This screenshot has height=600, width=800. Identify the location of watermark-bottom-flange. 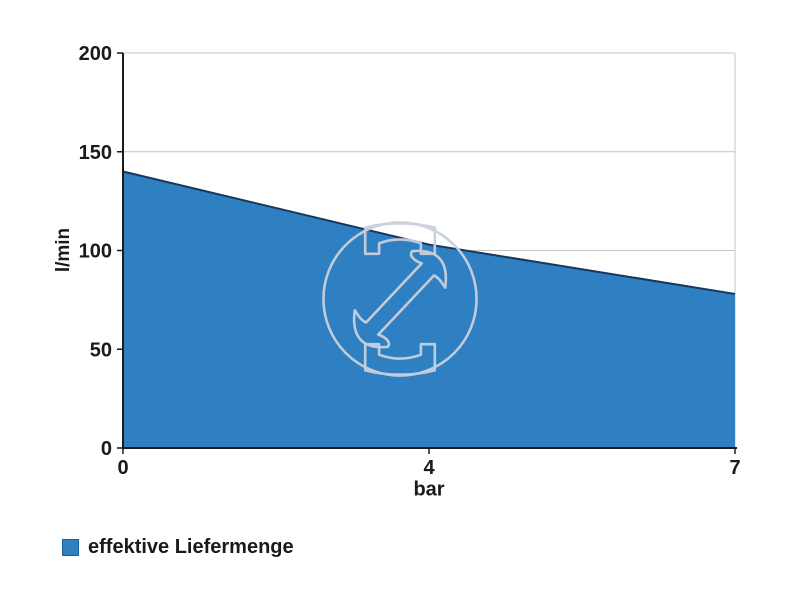
(400, 359).